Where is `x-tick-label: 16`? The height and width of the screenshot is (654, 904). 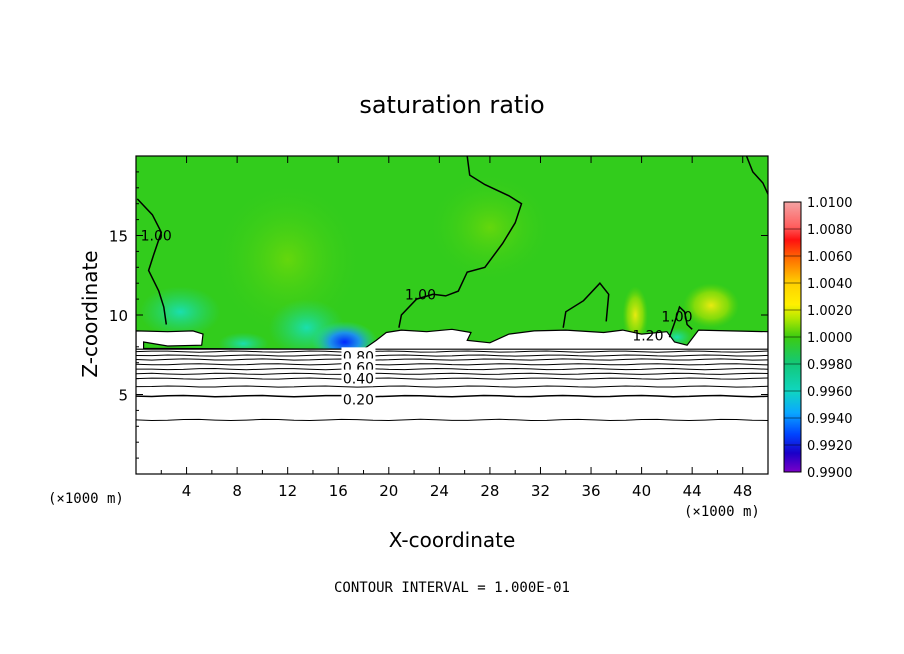
x-tick-label: 16 is located at coordinates (338, 491).